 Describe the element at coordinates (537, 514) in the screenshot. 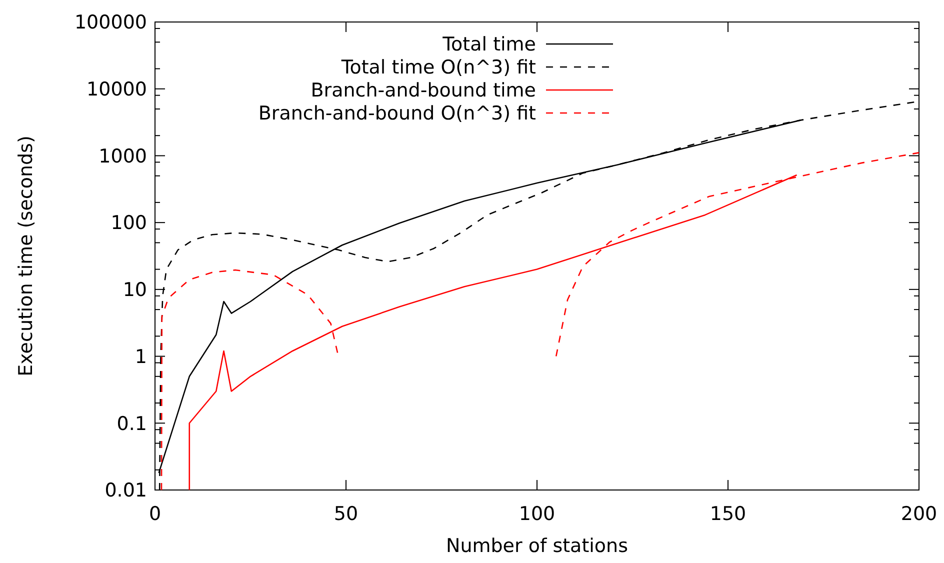

I see `x-tick-label: 100` at that location.